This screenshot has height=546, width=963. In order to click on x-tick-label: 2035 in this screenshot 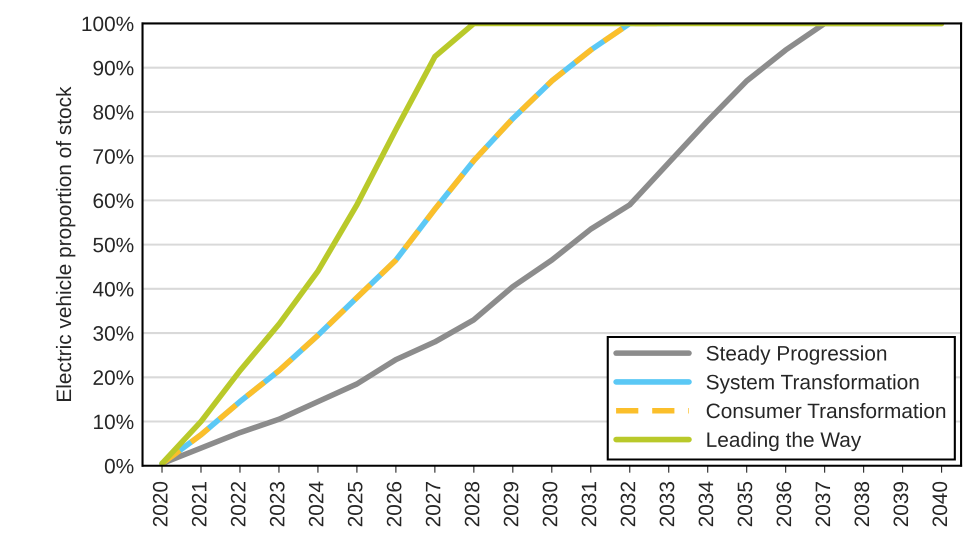, I will do `click(745, 504)`.